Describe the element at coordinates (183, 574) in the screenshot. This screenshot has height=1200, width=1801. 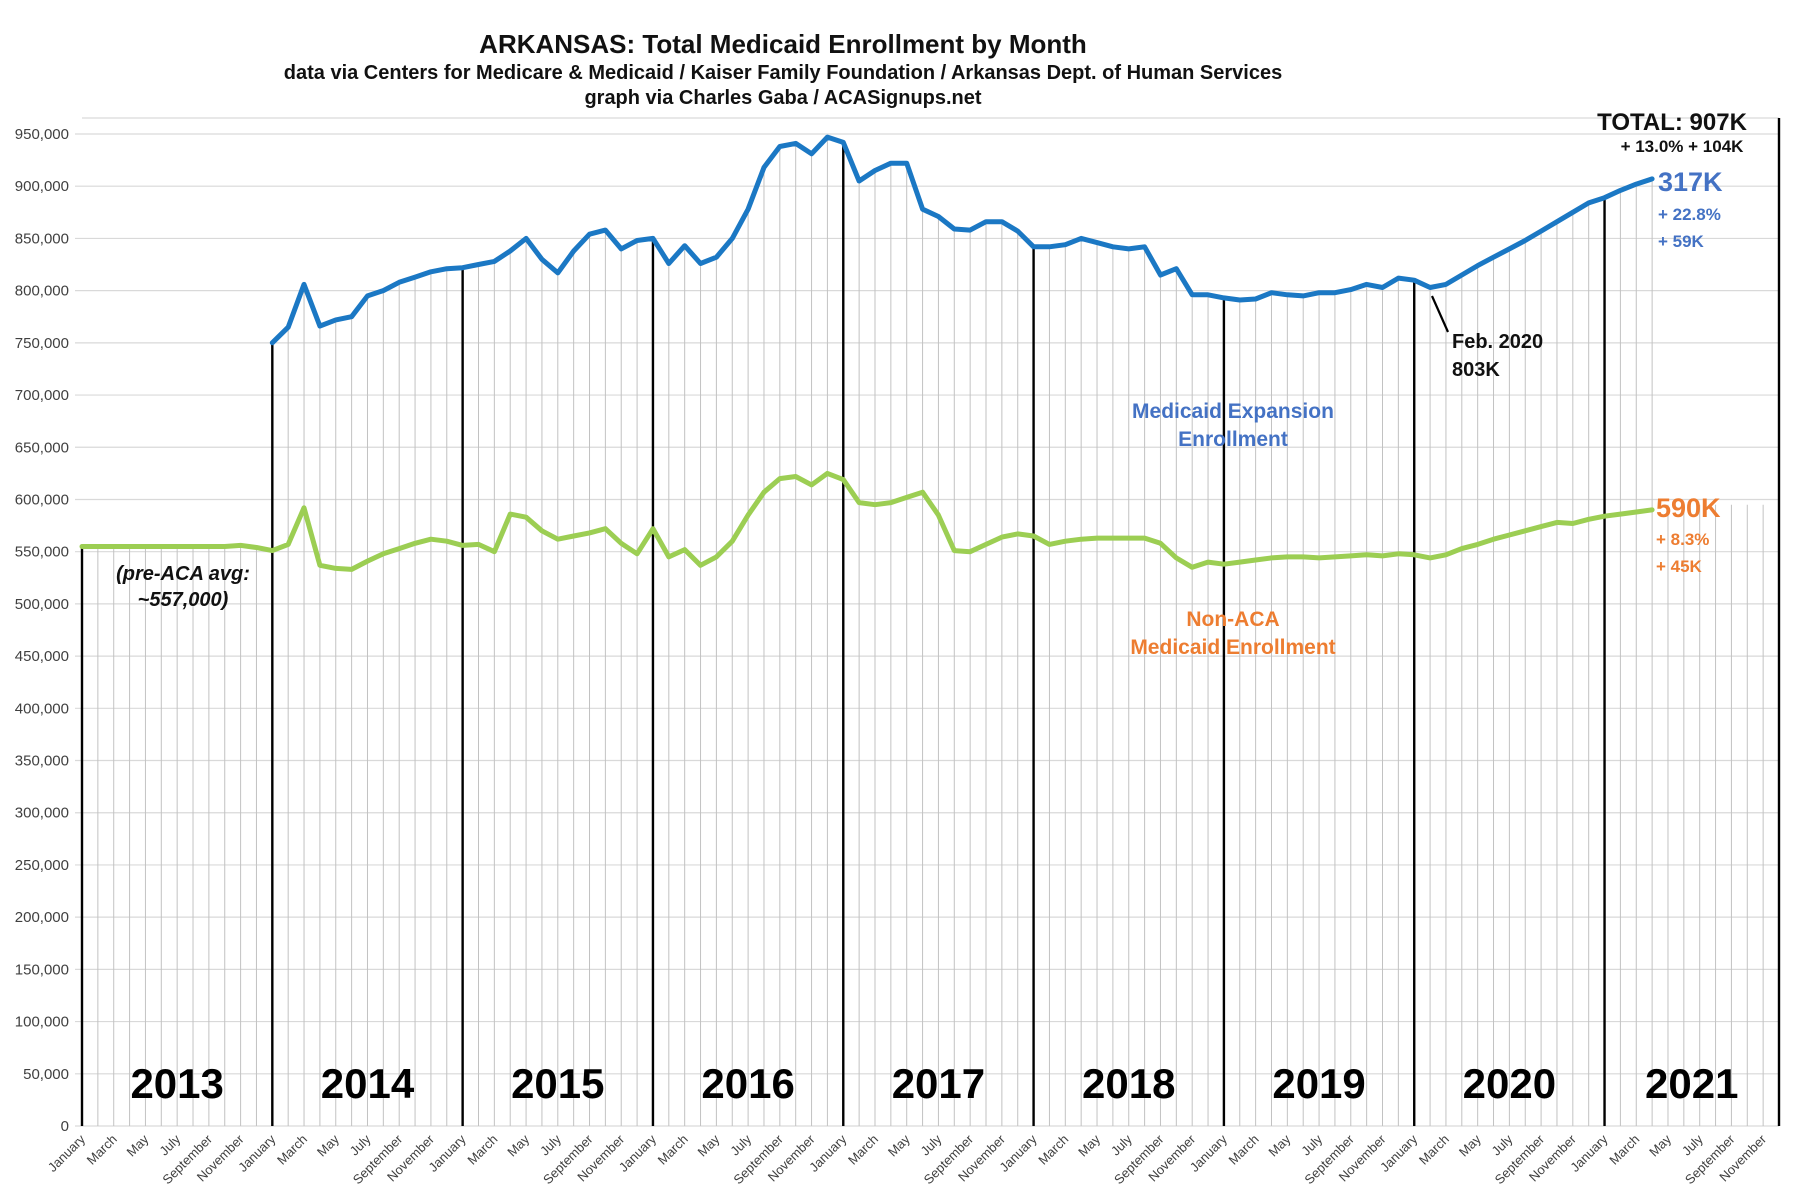
I see `annotation-preaca-line1: (pre-ACA avg:` at that location.